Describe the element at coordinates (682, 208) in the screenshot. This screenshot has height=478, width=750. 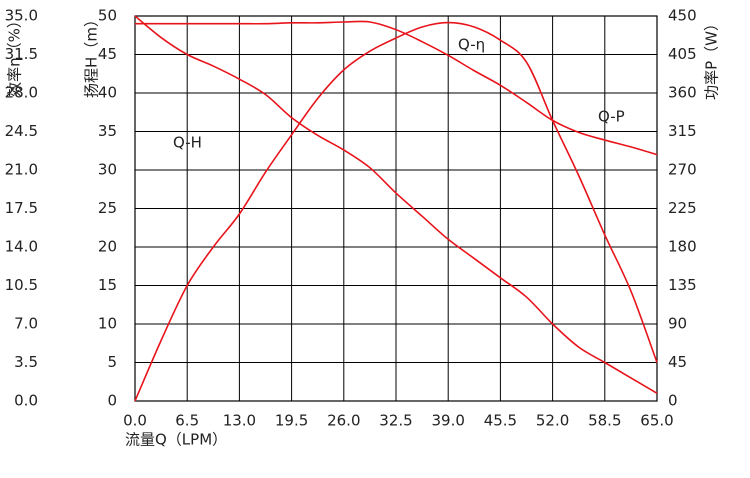
I see `y2-tick-label: 225` at that location.